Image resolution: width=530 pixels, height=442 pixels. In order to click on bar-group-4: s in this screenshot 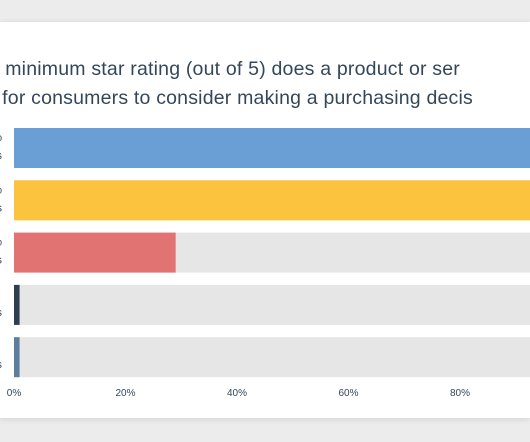, I will do `click(265, 304)`.